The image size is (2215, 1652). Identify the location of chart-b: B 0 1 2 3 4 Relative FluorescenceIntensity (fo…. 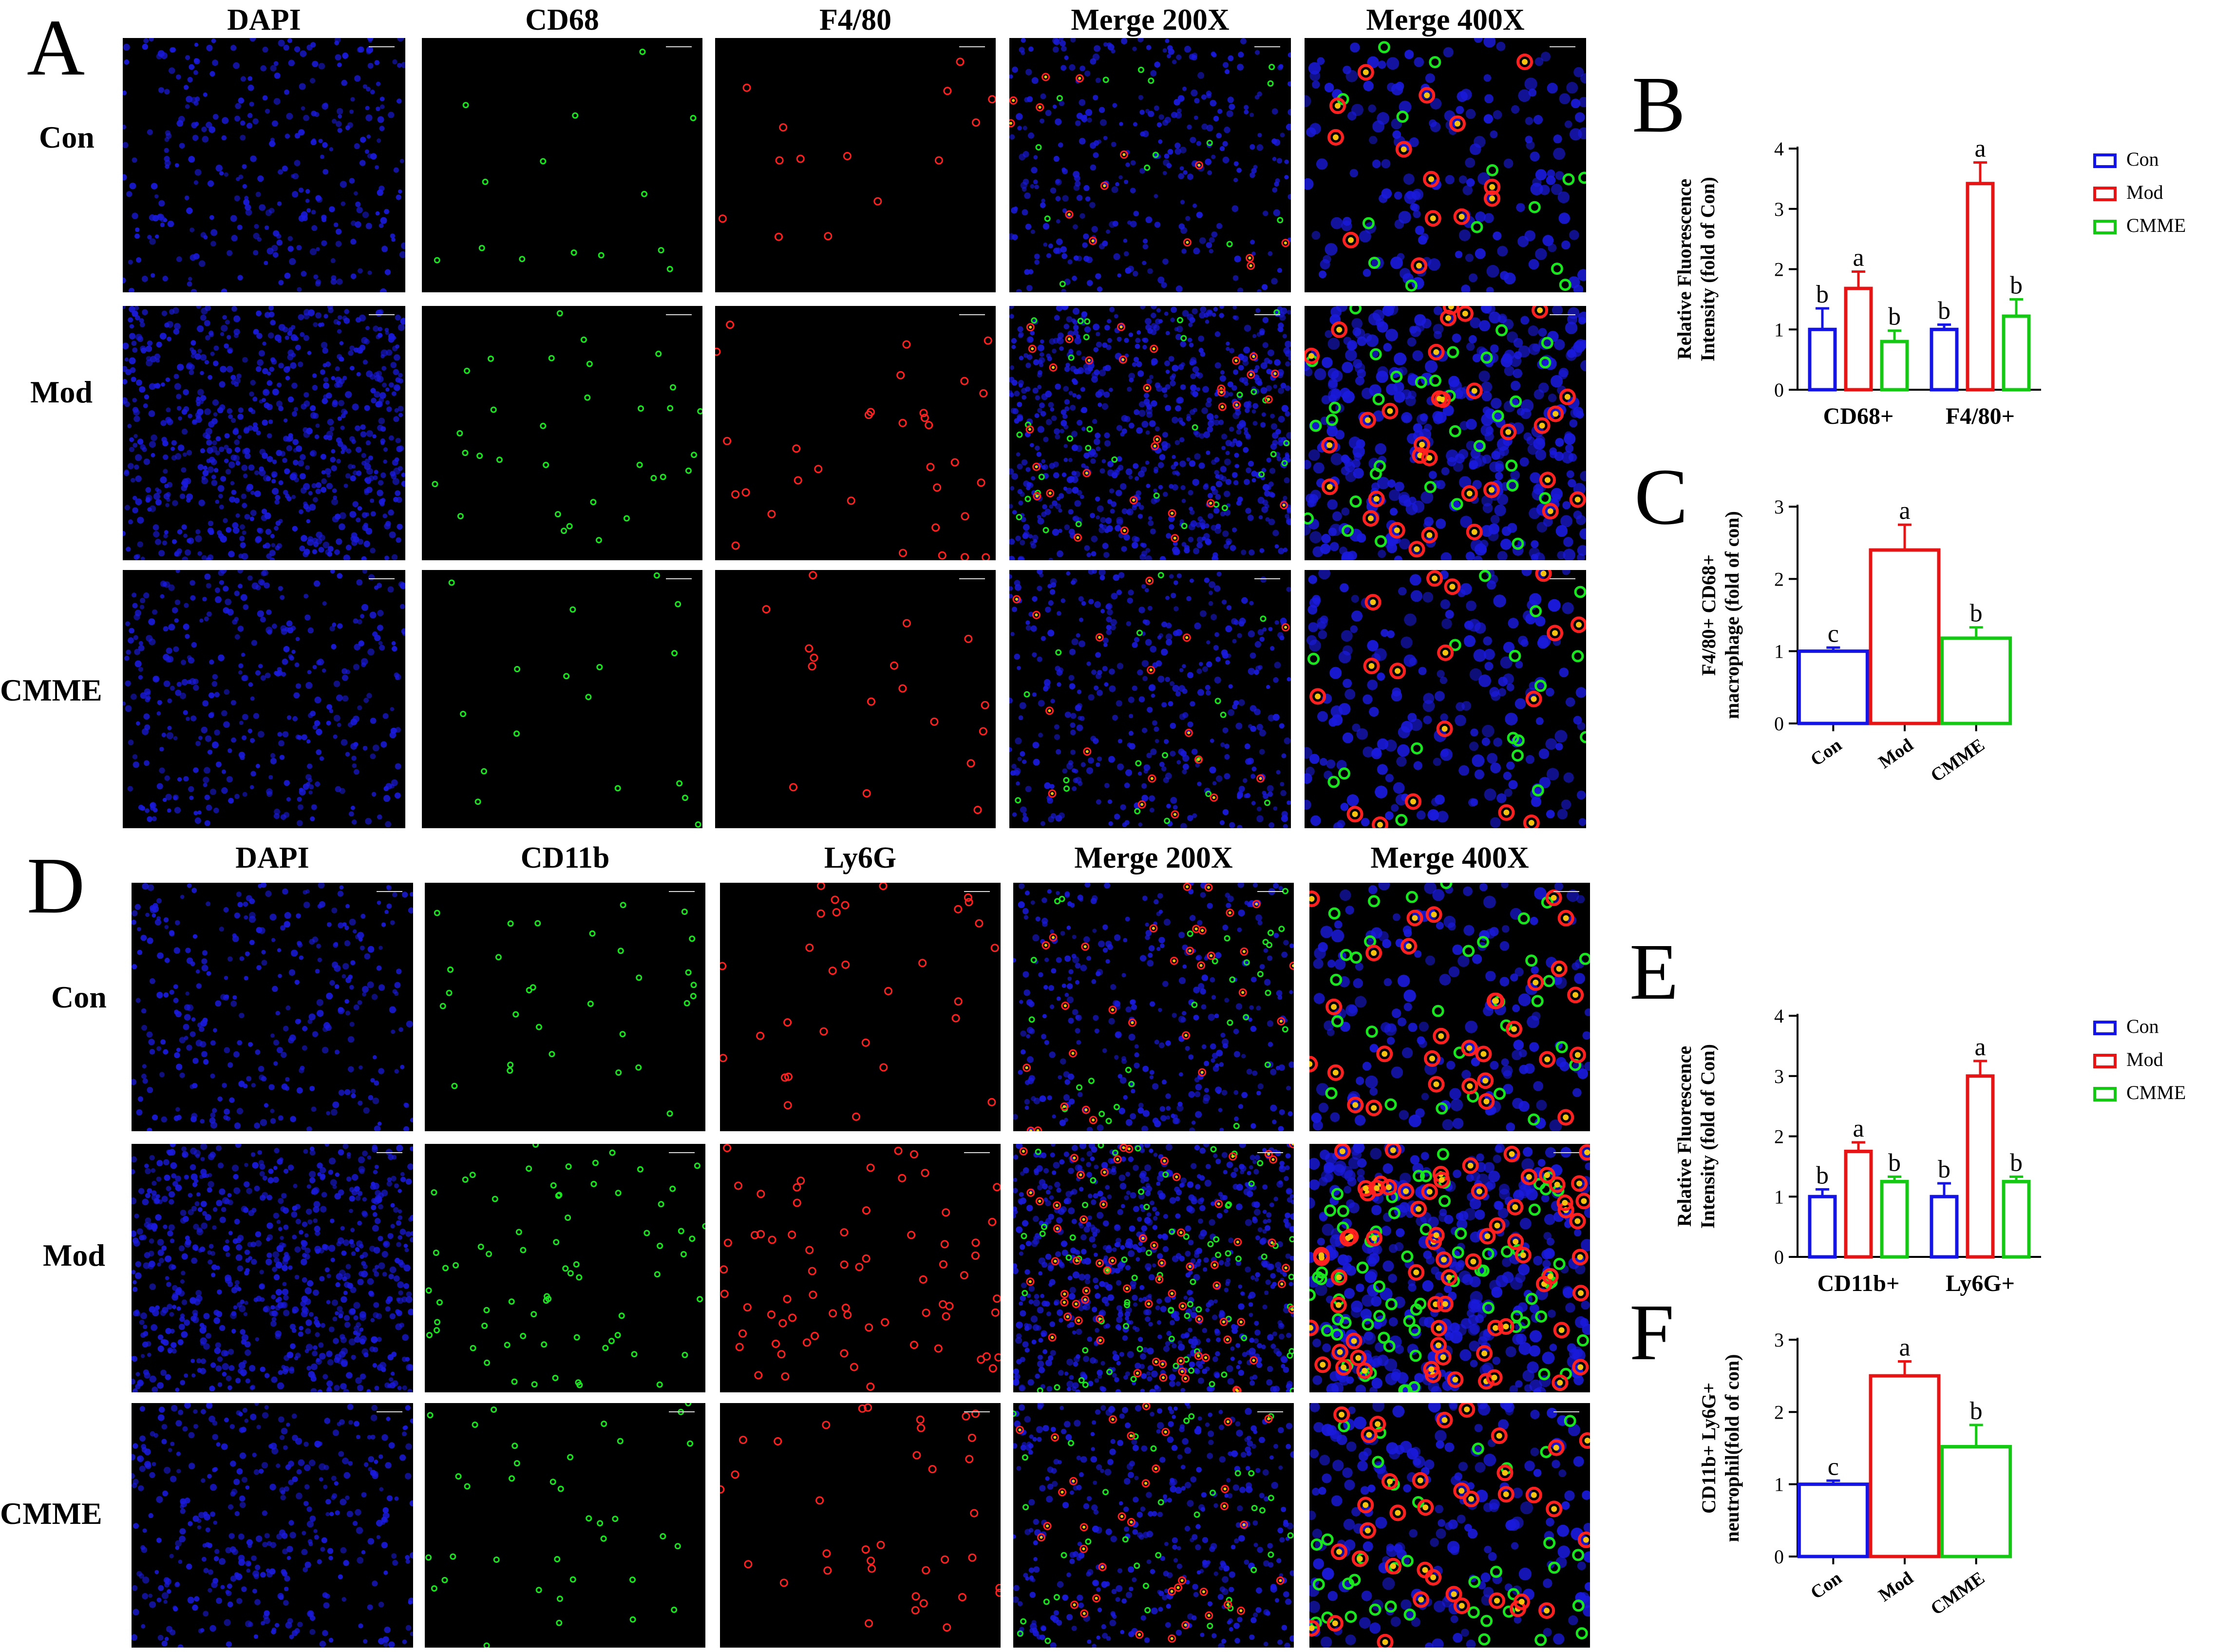
(1909, 244).